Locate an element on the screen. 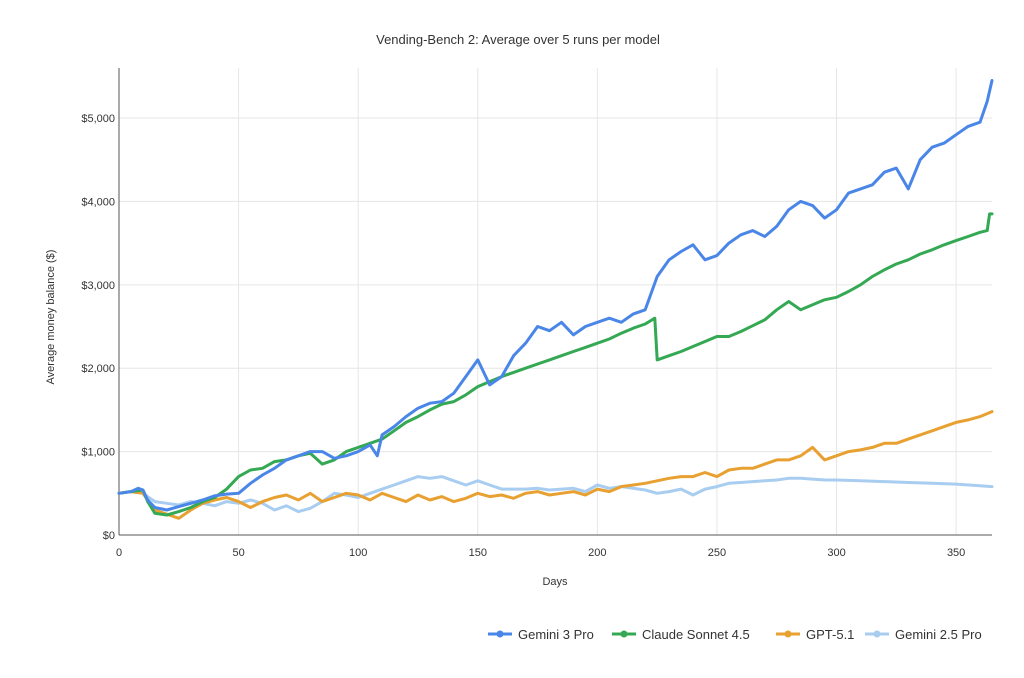 This screenshot has height=678, width=1024. y-axis-label: Average money balance ($) is located at coordinates (51, 317).